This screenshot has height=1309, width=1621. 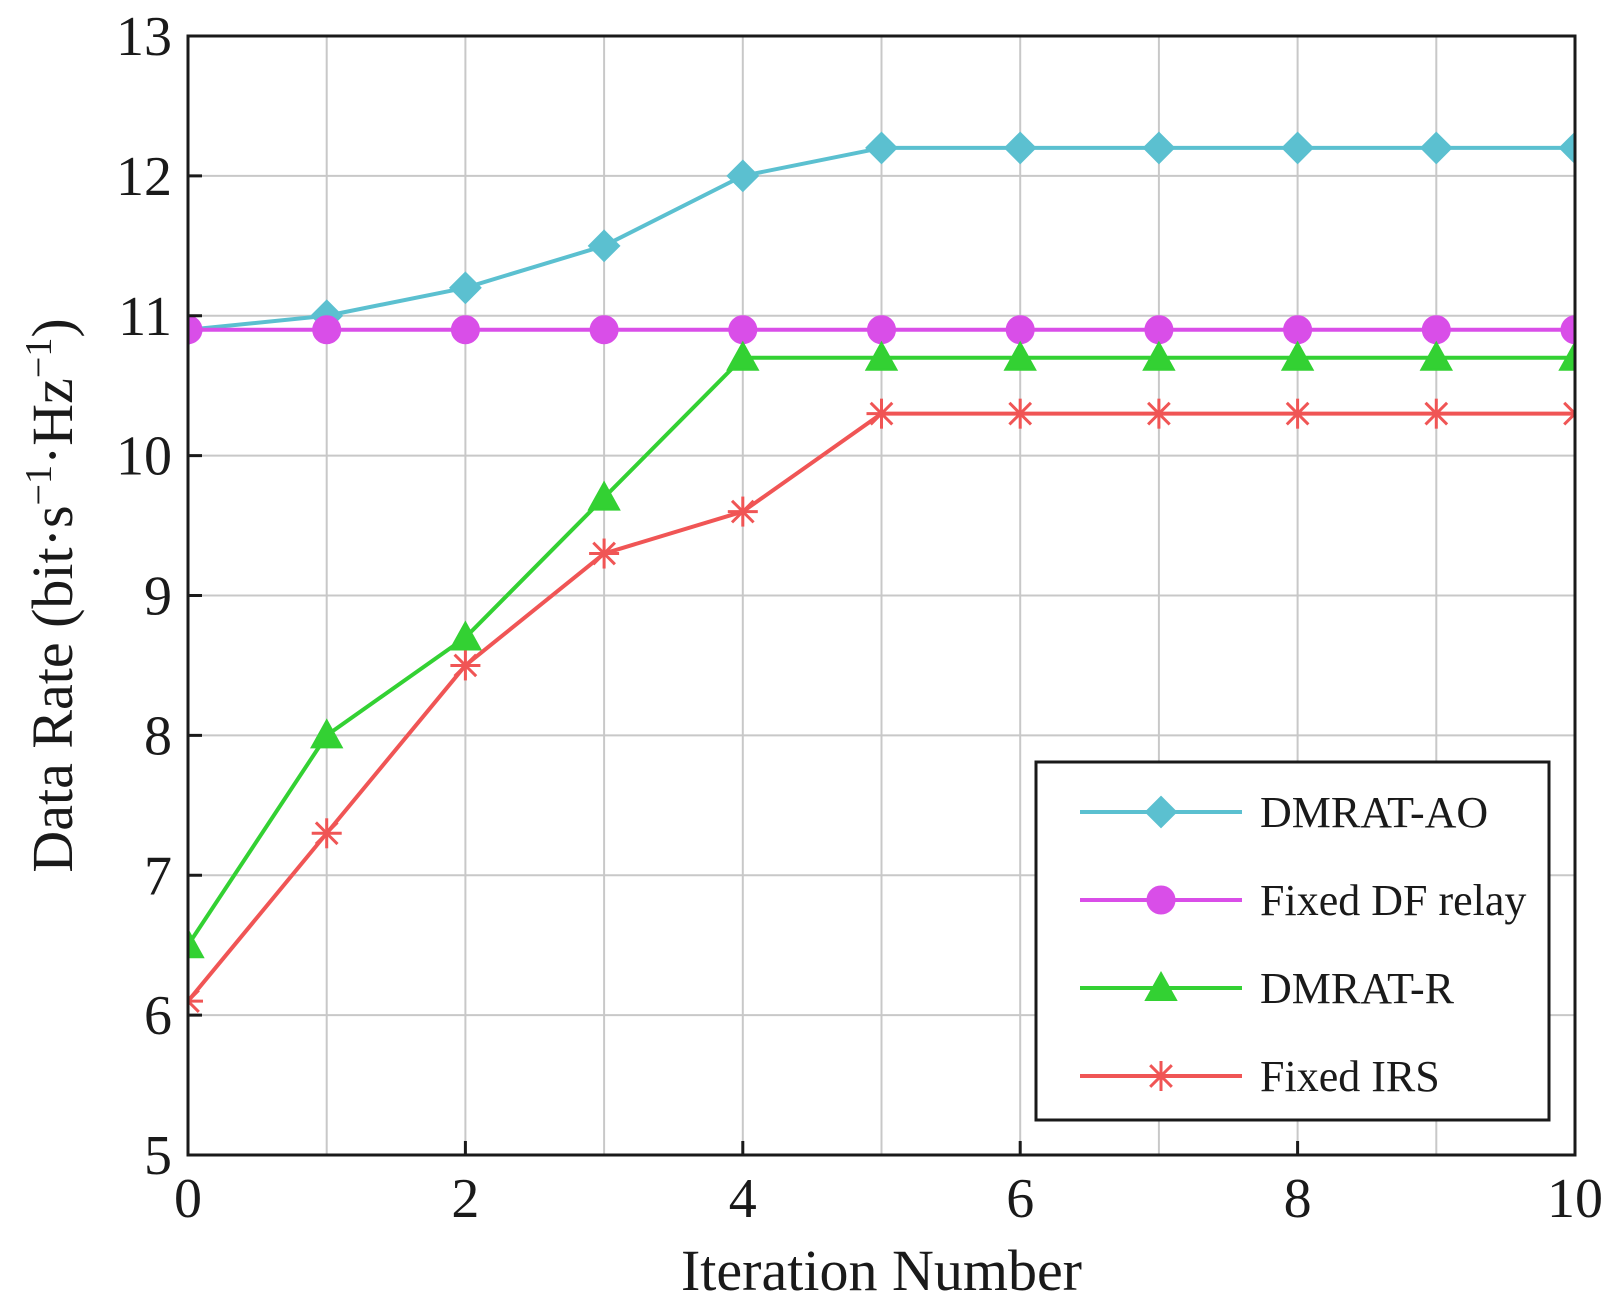 I want to click on x-tick-label: 10, so click(x=1575, y=1199).